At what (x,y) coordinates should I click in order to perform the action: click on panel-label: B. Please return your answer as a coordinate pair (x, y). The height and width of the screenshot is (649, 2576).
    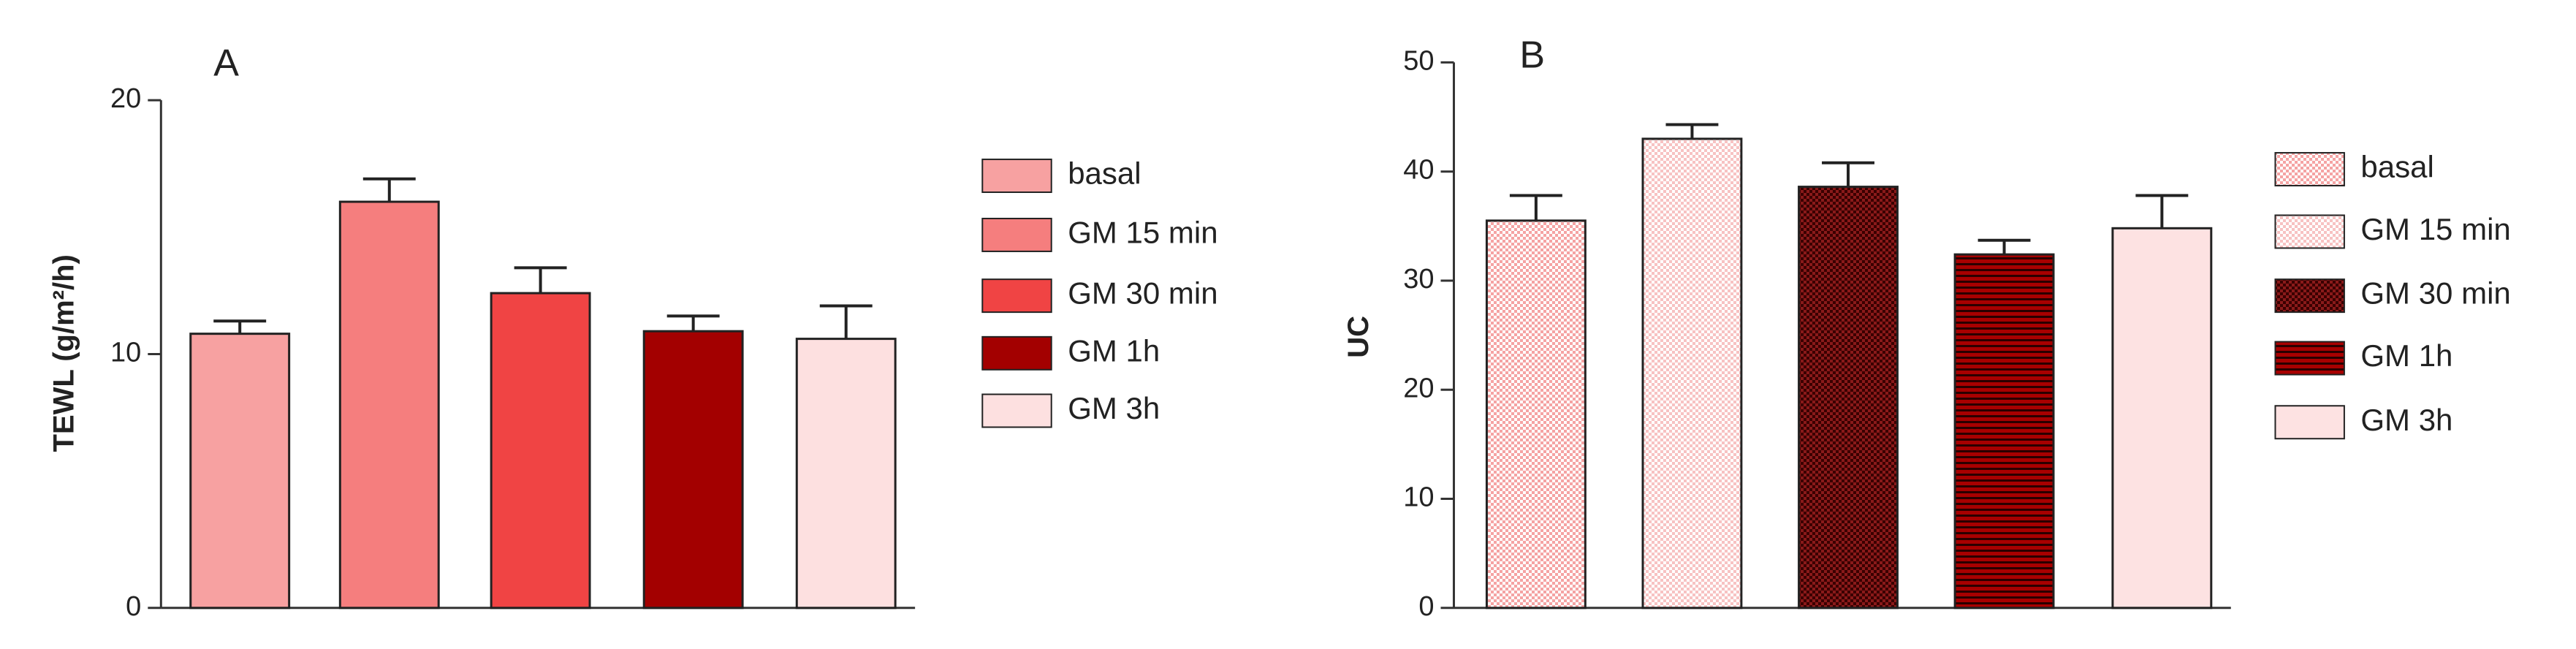
    Looking at the image, I should click on (1532, 55).